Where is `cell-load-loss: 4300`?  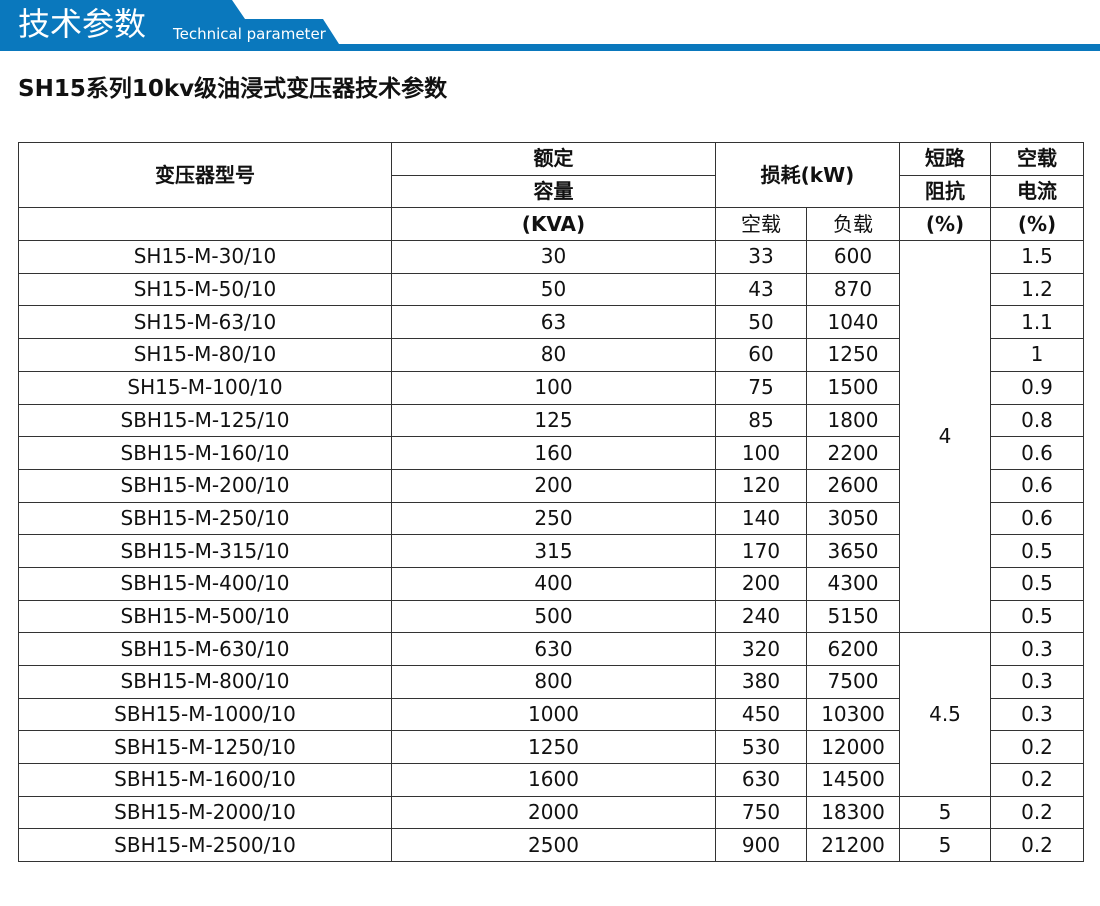
cell-load-loss: 4300 is located at coordinates (853, 583).